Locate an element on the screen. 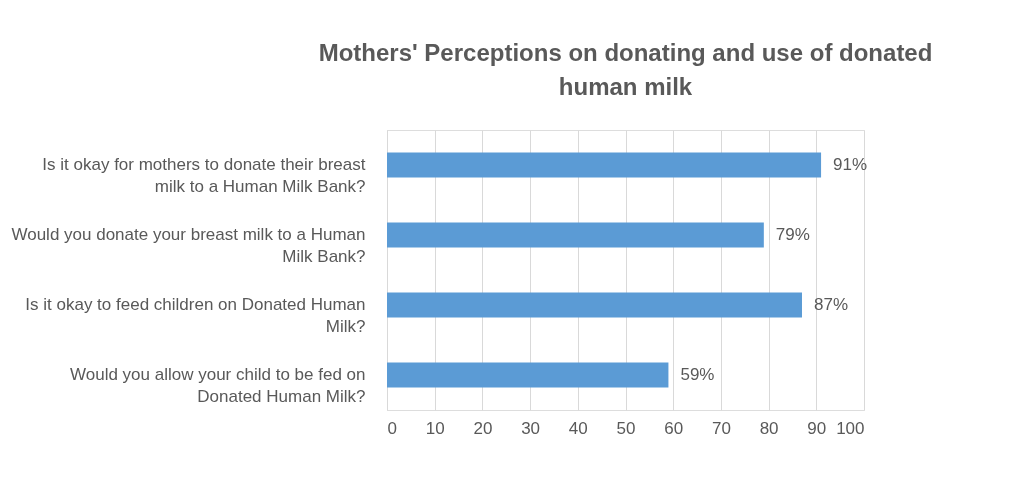 The height and width of the screenshot is (487, 1022). x-tick-label: 80 is located at coordinates (769, 428).